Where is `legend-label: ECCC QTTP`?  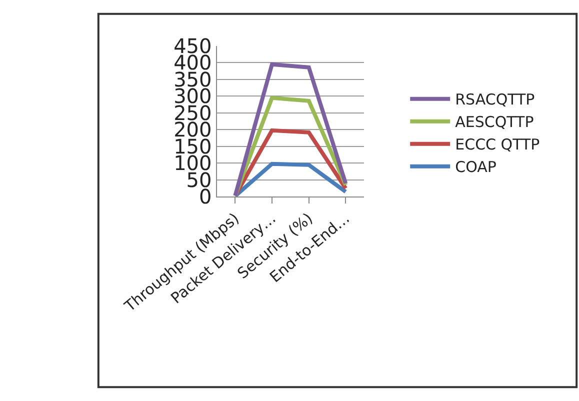
legend-label: ECCC QTTP is located at coordinates (497, 145).